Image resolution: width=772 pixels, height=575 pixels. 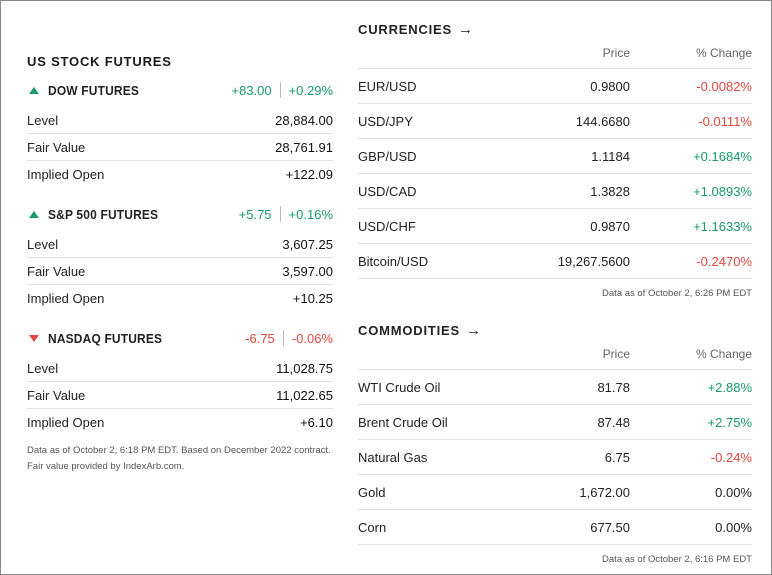 What do you see at coordinates (304, 368) in the screenshot?
I see `row-value: 11,028.75` at bounding box center [304, 368].